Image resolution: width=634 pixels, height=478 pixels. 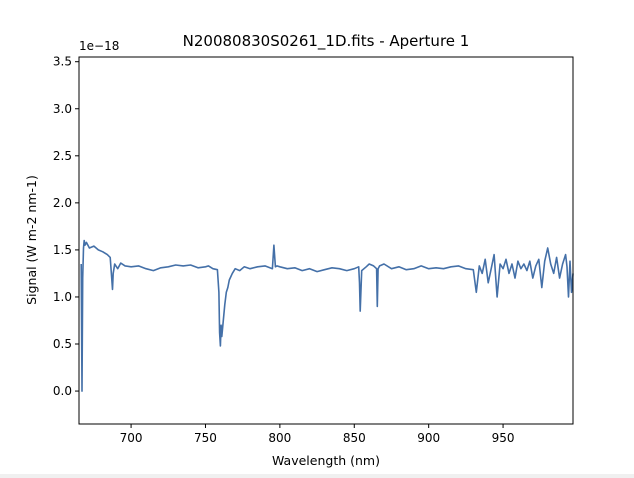 What do you see at coordinates (62, 250) in the screenshot?
I see `y-tick-label: 1.5` at bounding box center [62, 250].